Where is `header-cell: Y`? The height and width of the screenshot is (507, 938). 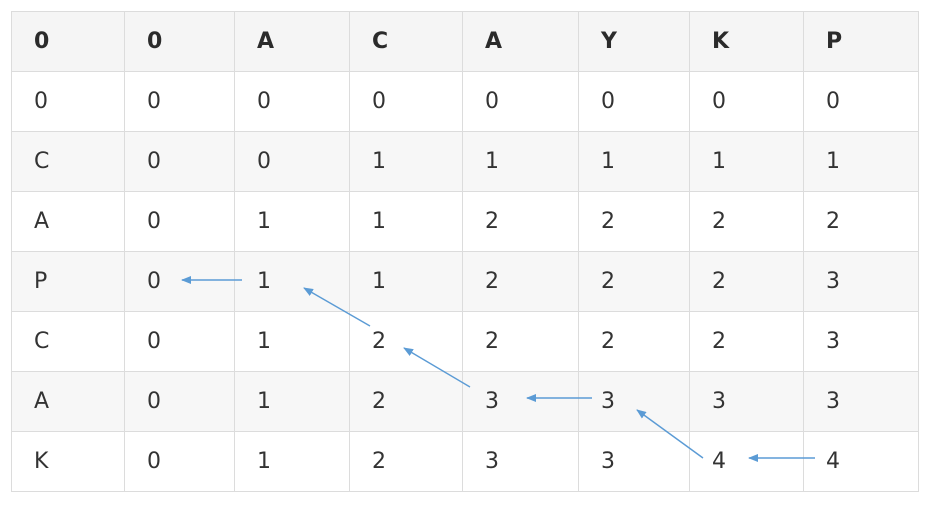
header-cell: Y is located at coordinates (634, 41).